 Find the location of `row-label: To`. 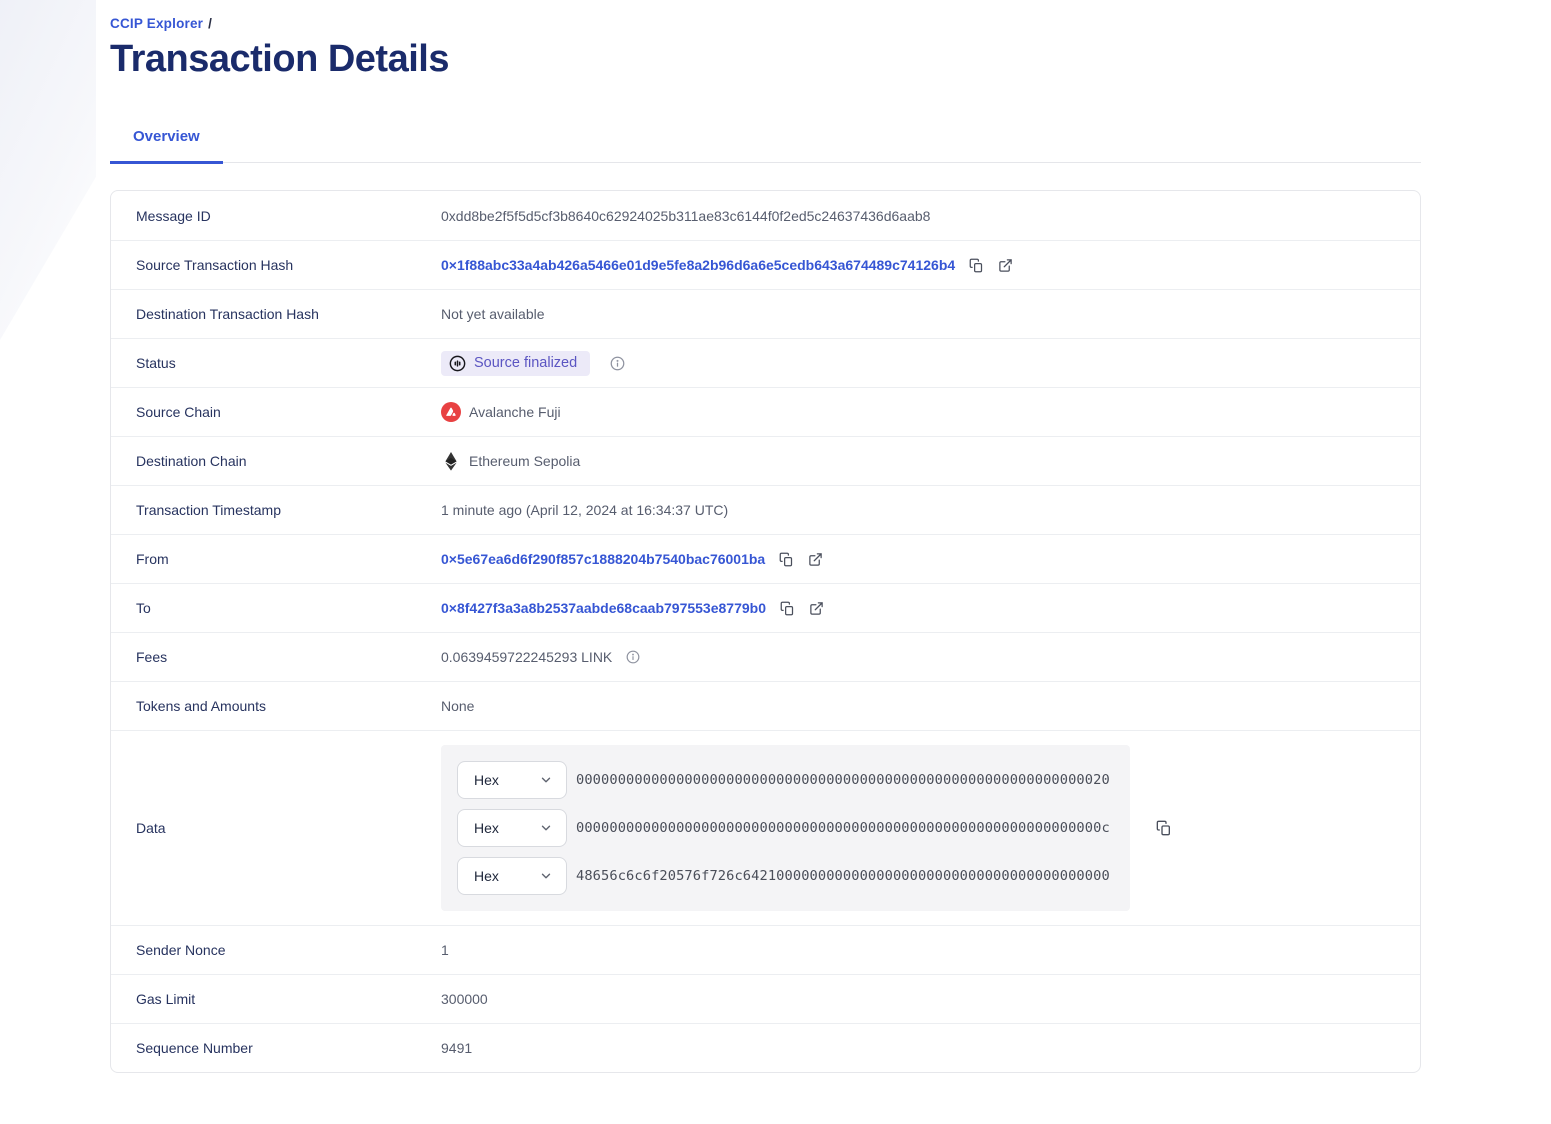

row-label: To is located at coordinates (143, 608).